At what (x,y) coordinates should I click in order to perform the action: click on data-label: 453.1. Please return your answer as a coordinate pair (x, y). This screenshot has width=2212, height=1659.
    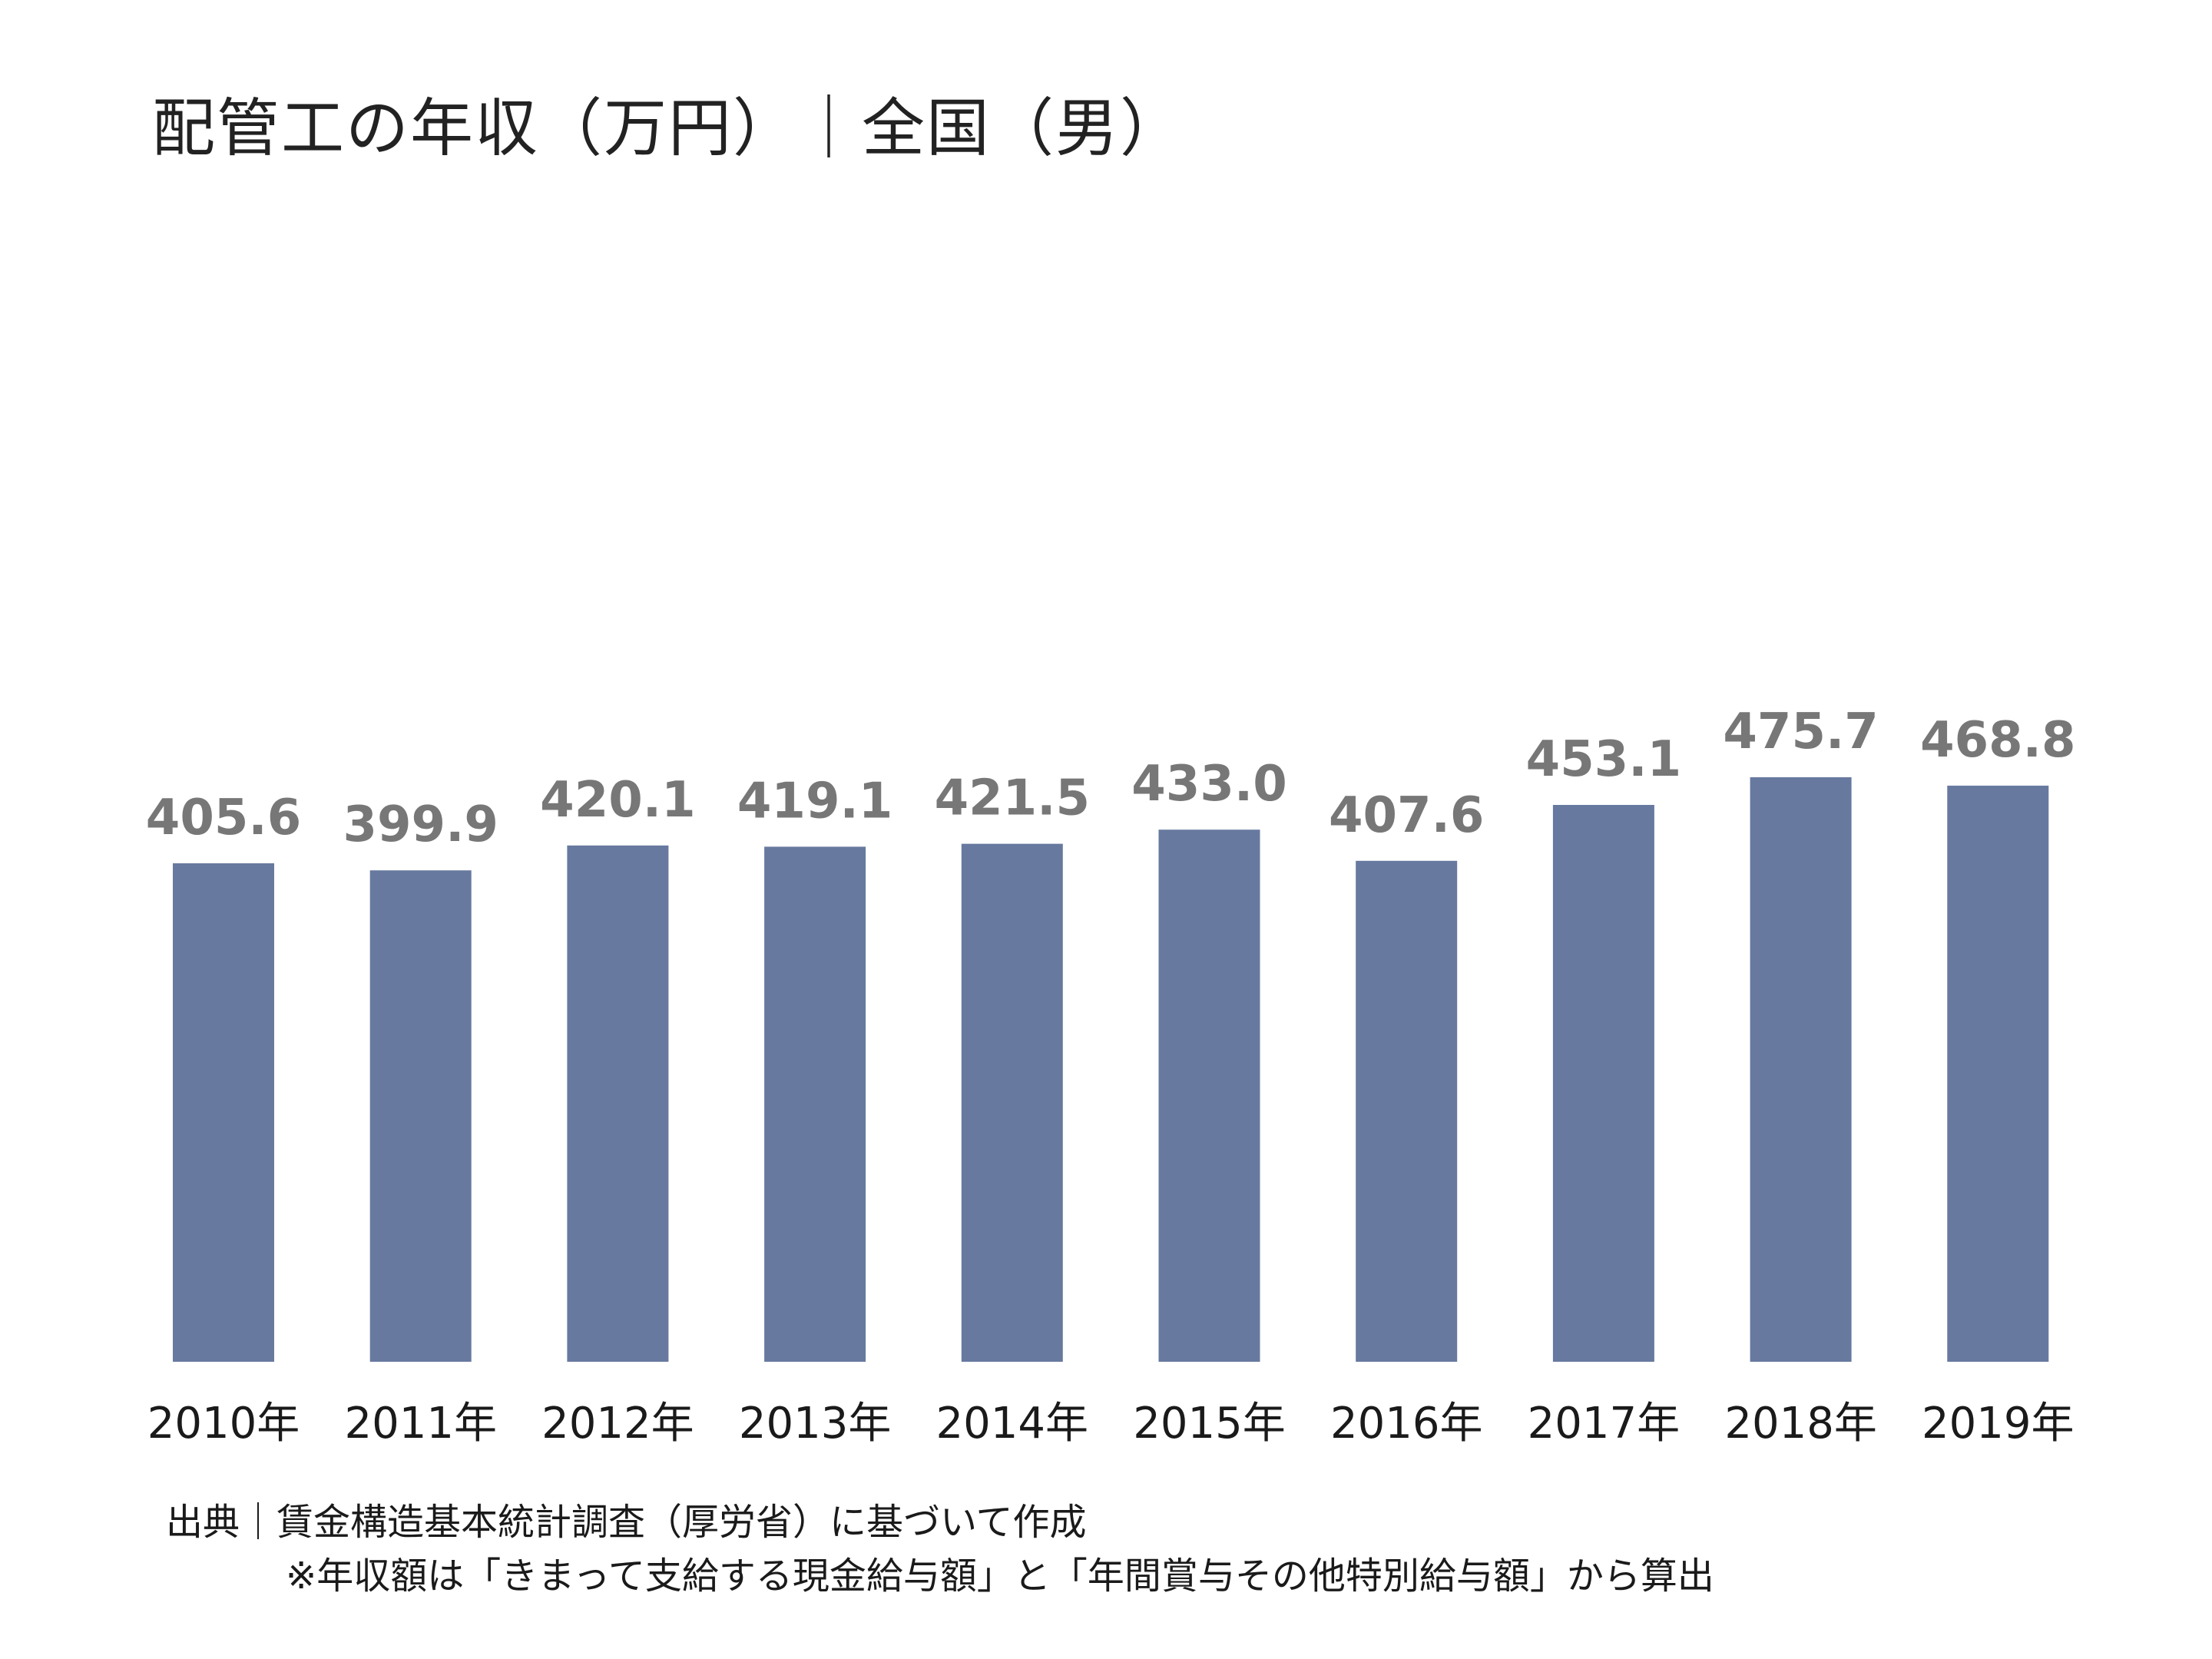
    Looking at the image, I should click on (1603, 760).